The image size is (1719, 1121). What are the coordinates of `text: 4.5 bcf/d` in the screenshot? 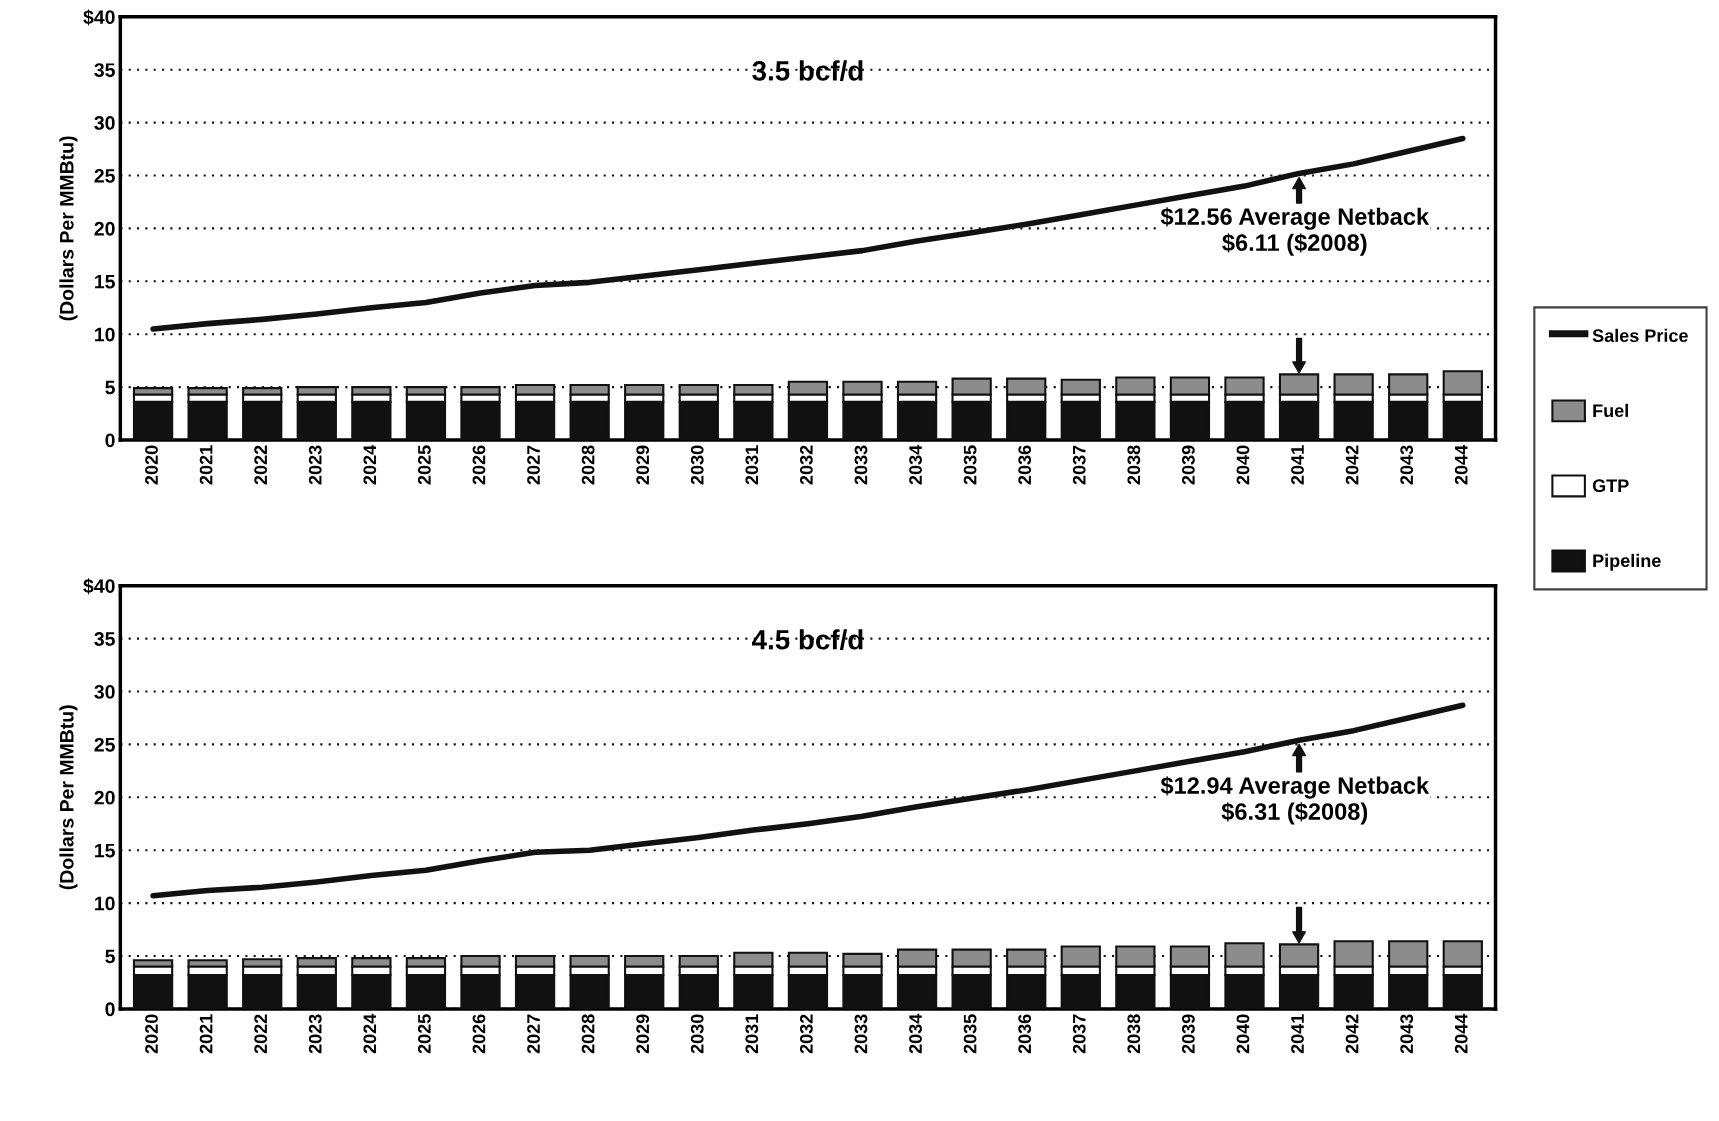 It's located at (807, 639).